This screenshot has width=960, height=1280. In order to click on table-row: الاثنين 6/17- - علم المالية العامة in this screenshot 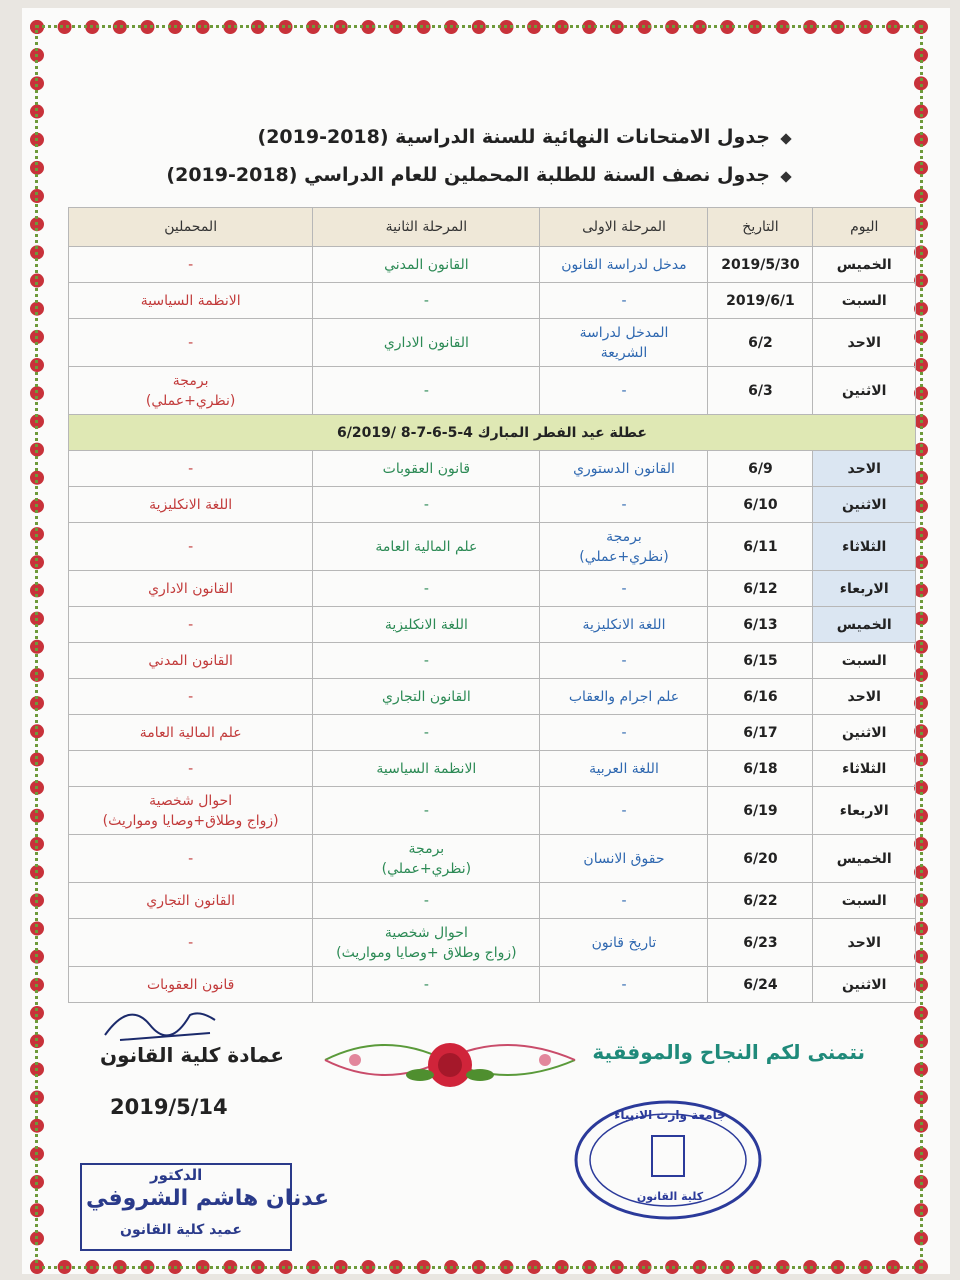, I will do `click(491, 732)`.